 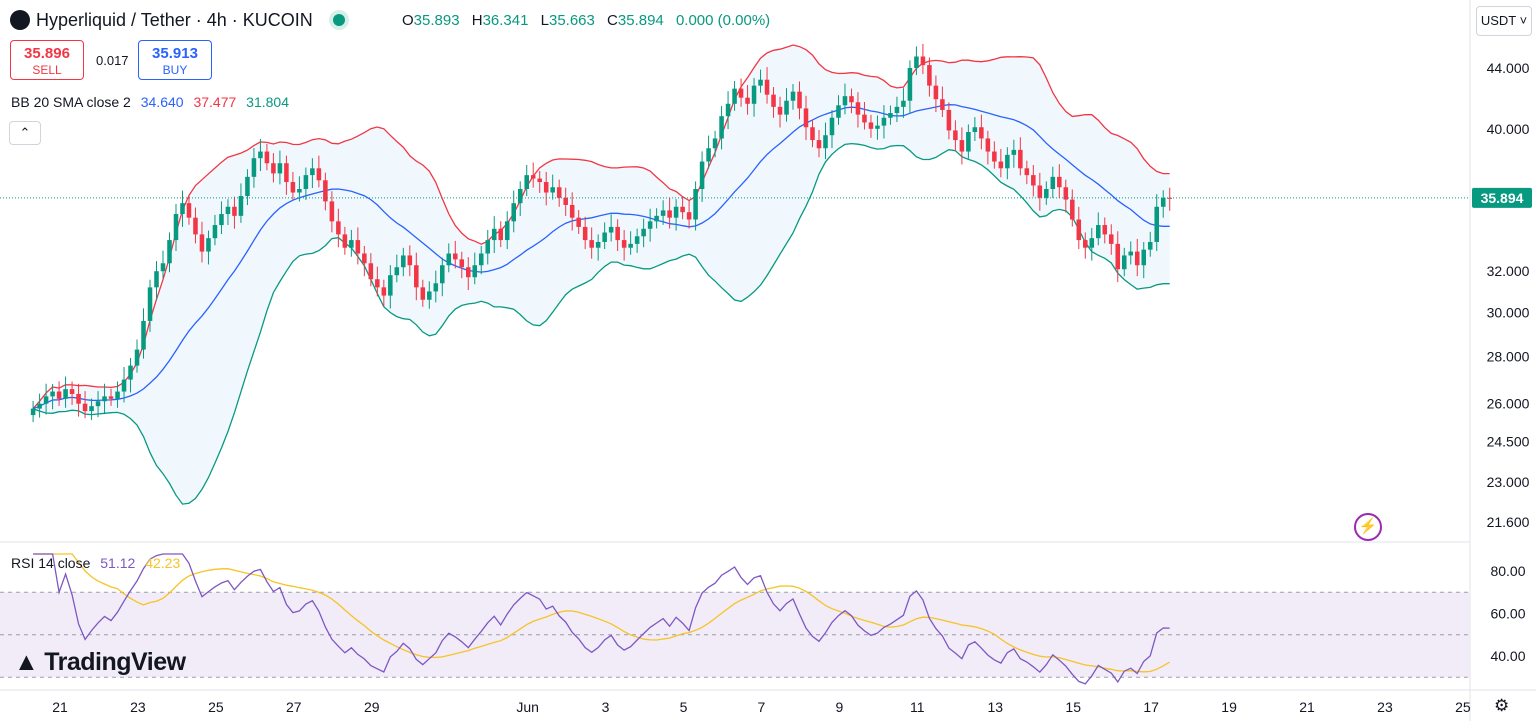 What do you see at coordinates (115, 662) in the screenshot?
I see `watermark-text: TradingView` at bounding box center [115, 662].